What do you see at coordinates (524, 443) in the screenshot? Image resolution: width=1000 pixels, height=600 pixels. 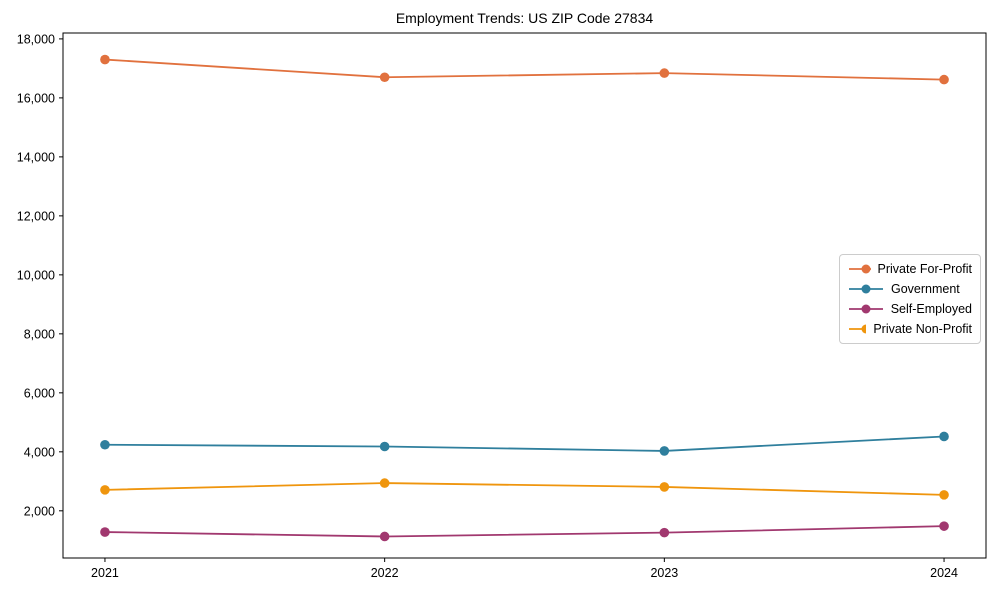 I see `series-line-government` at bounding box center [524, 443].